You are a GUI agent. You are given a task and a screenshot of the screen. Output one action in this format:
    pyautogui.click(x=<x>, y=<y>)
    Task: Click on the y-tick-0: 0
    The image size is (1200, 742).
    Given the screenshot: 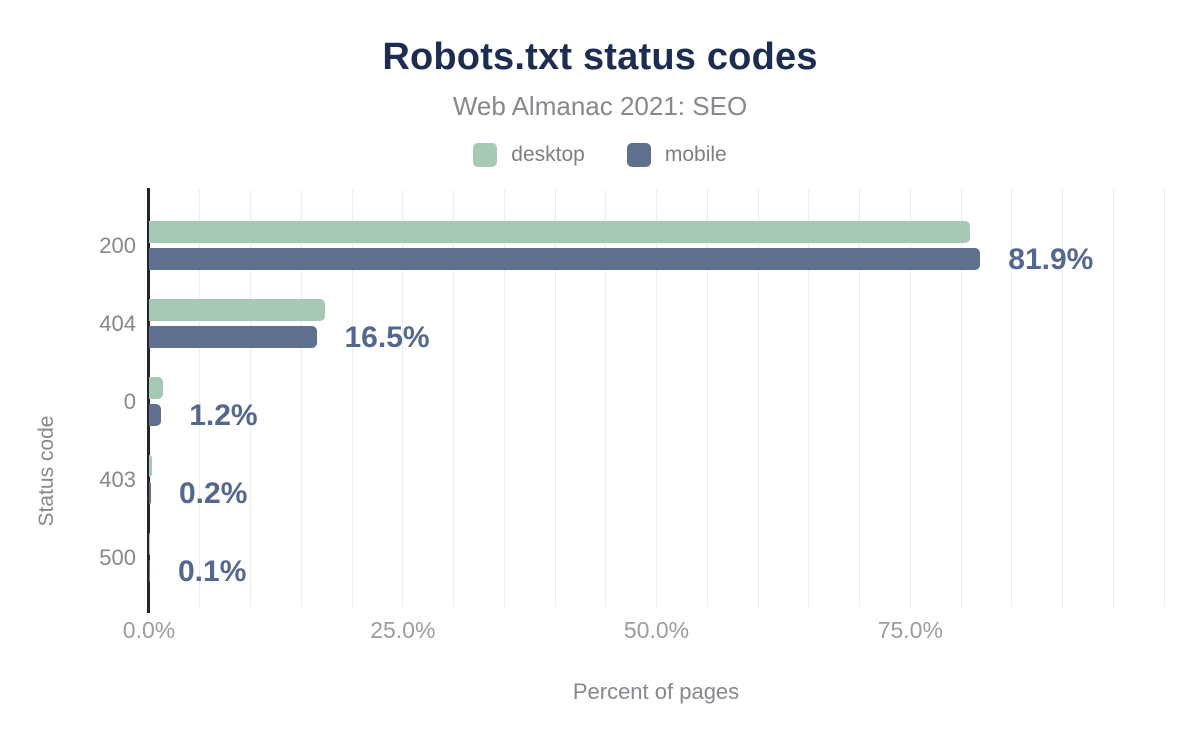 What is the action you would take?
    pyautogui.click(x=129, y=401)
    